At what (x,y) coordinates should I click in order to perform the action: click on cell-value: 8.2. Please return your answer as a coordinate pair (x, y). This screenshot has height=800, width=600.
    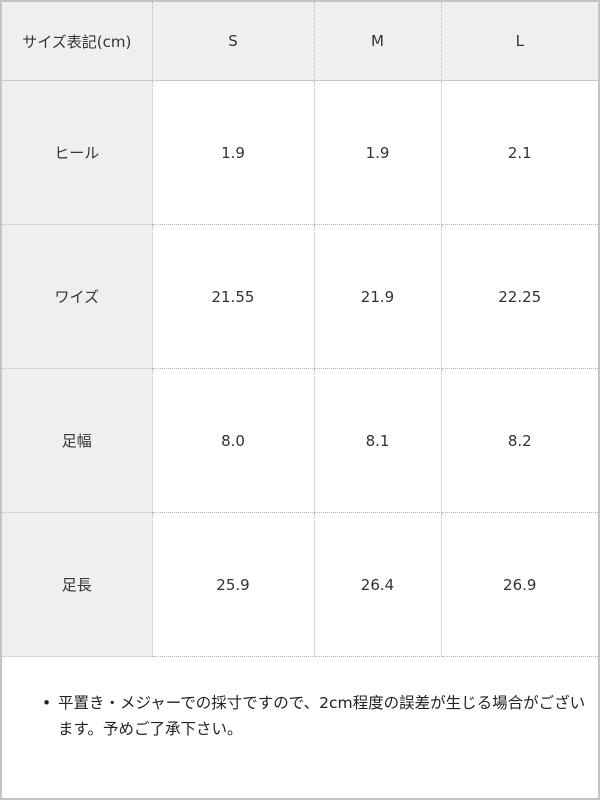
    Looking at the image, I should click on (519, 440).